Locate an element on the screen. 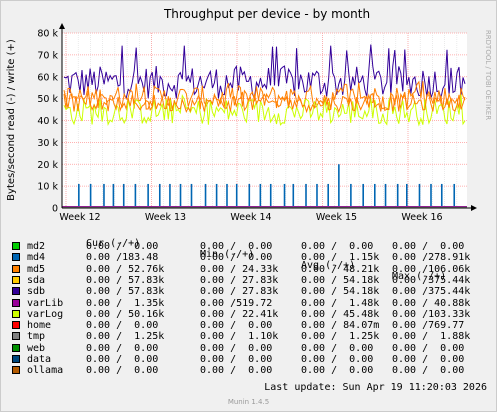 The height and width of the screenshot is (412, 497). y-tick-label: 40 k is located at coordinates (47, 121).